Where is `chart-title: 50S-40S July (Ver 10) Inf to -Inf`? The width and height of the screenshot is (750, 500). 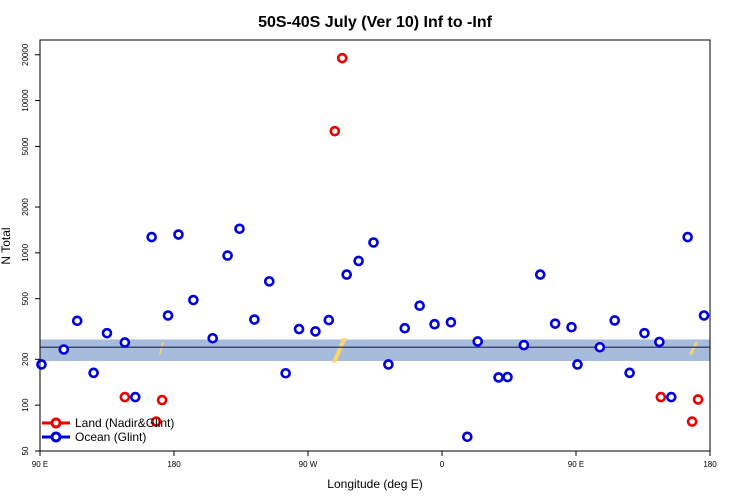
chart-title: 50S-40S July (Ver 10) Inf to -Inf is located at coordinates (375, 22).